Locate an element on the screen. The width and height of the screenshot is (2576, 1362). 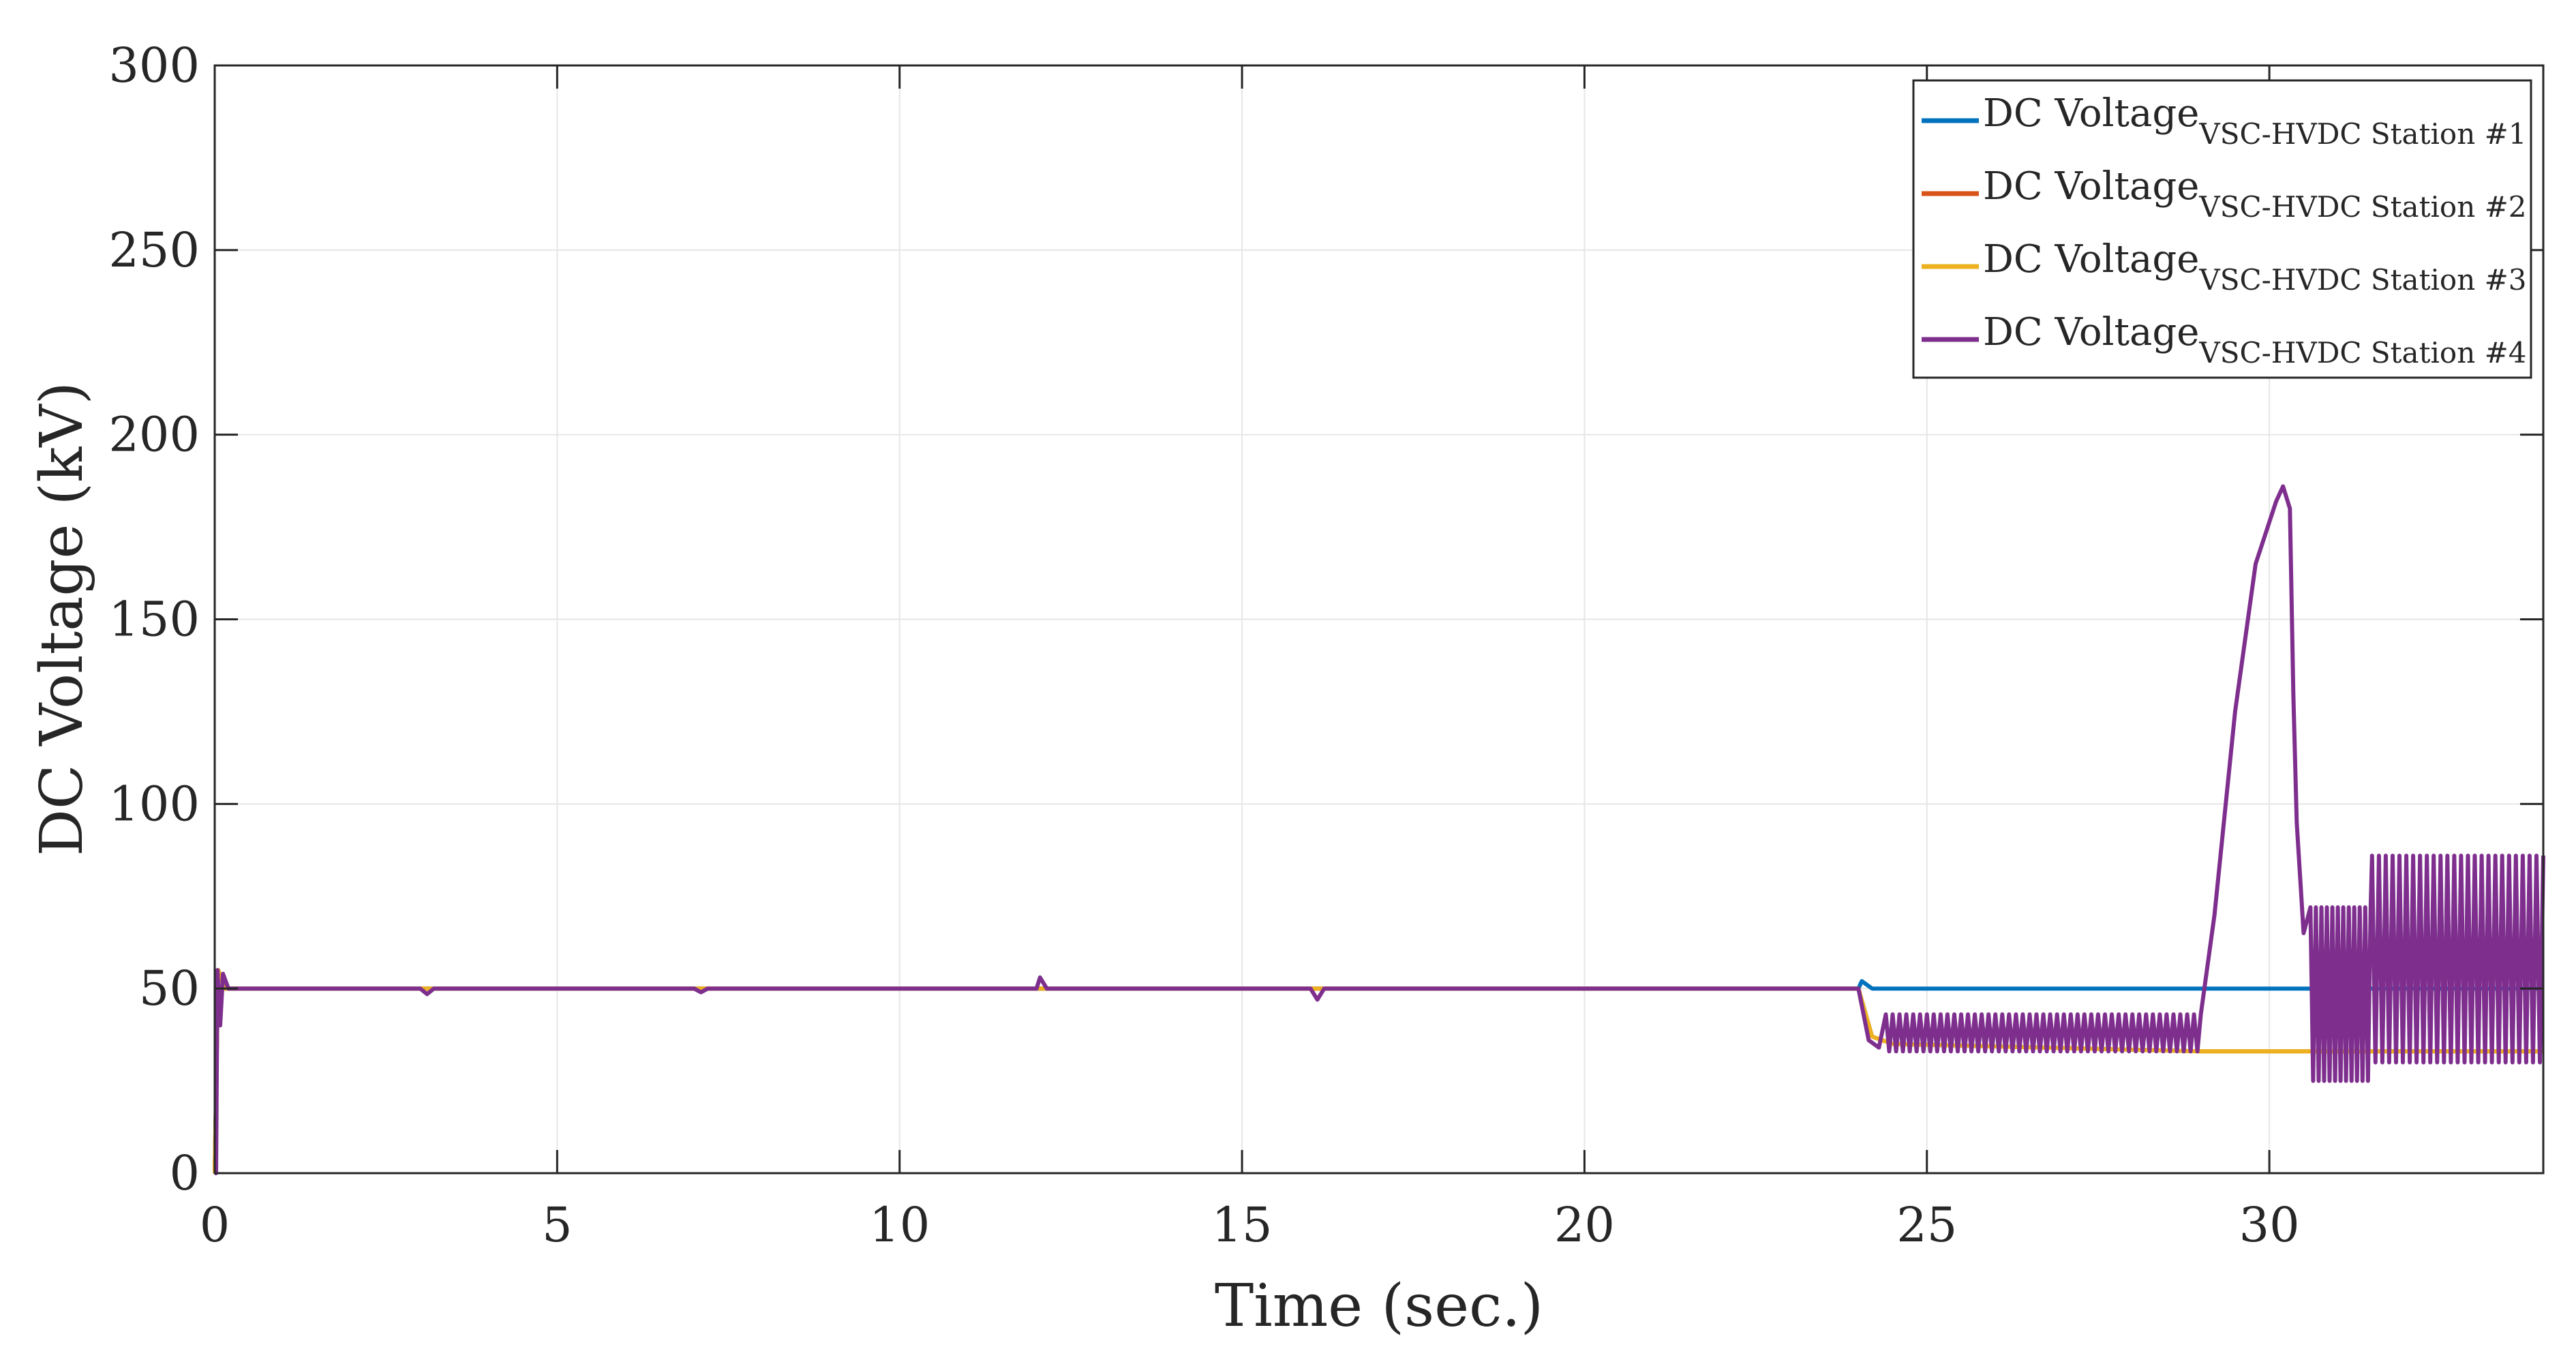
y-tick-label: 150 is located at coordinates (154, 620).